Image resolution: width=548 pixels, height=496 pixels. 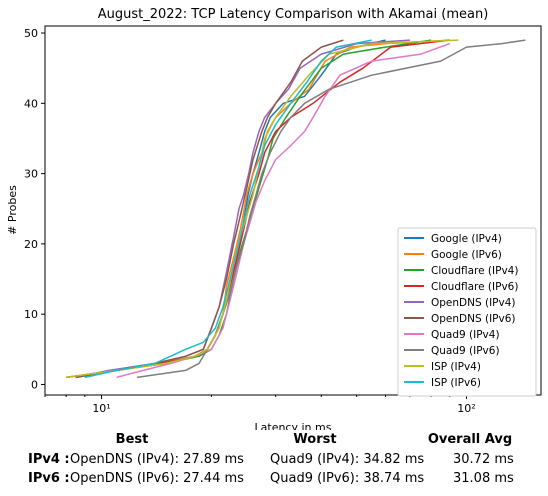 I want to click on legend-entry: OpenDNS (IPv4), so click(x=473, y=303).